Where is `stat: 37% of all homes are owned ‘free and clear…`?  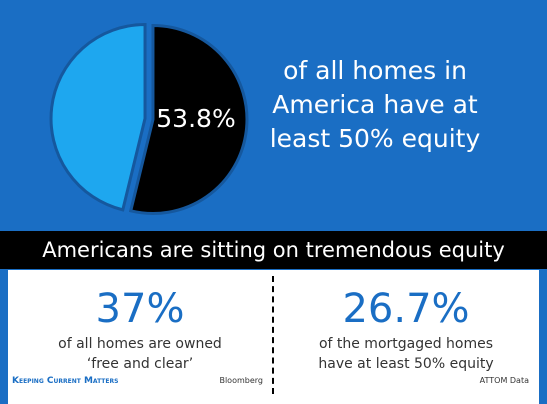
stat: 37% of all homes are owned ‘free and clear… is located at coordinates (140, 329).